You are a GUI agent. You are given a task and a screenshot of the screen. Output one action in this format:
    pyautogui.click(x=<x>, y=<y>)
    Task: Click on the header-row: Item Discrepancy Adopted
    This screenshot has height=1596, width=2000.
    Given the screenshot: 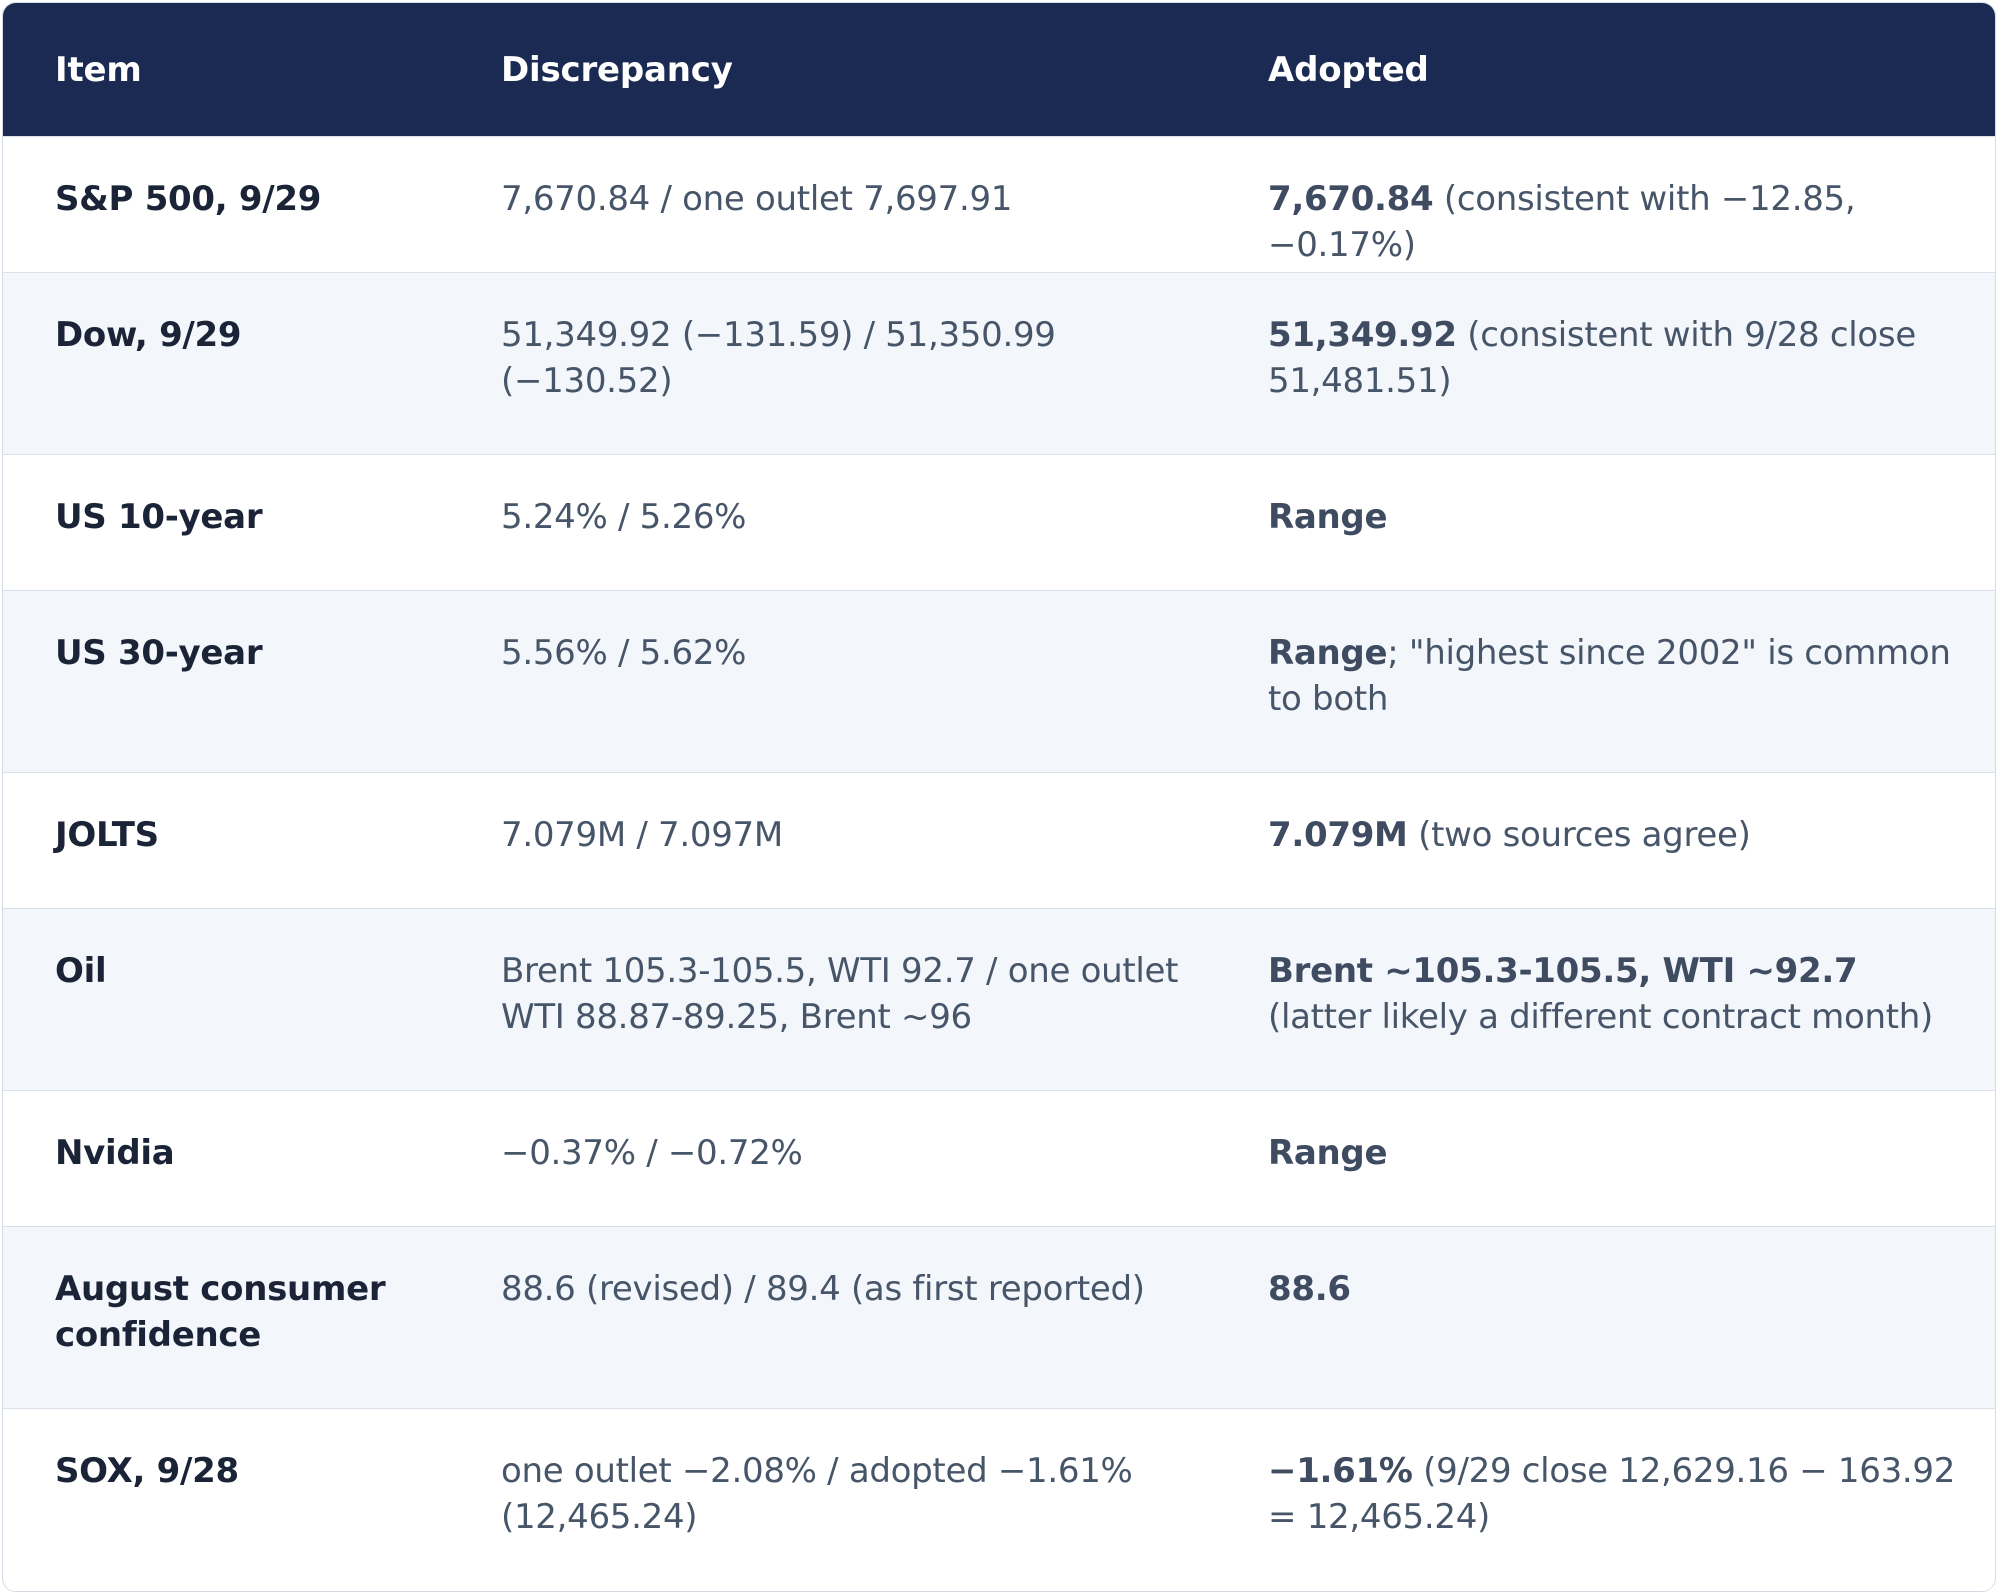 What is the action you would take?
    pyautogui.click(x=999, y=70)
    